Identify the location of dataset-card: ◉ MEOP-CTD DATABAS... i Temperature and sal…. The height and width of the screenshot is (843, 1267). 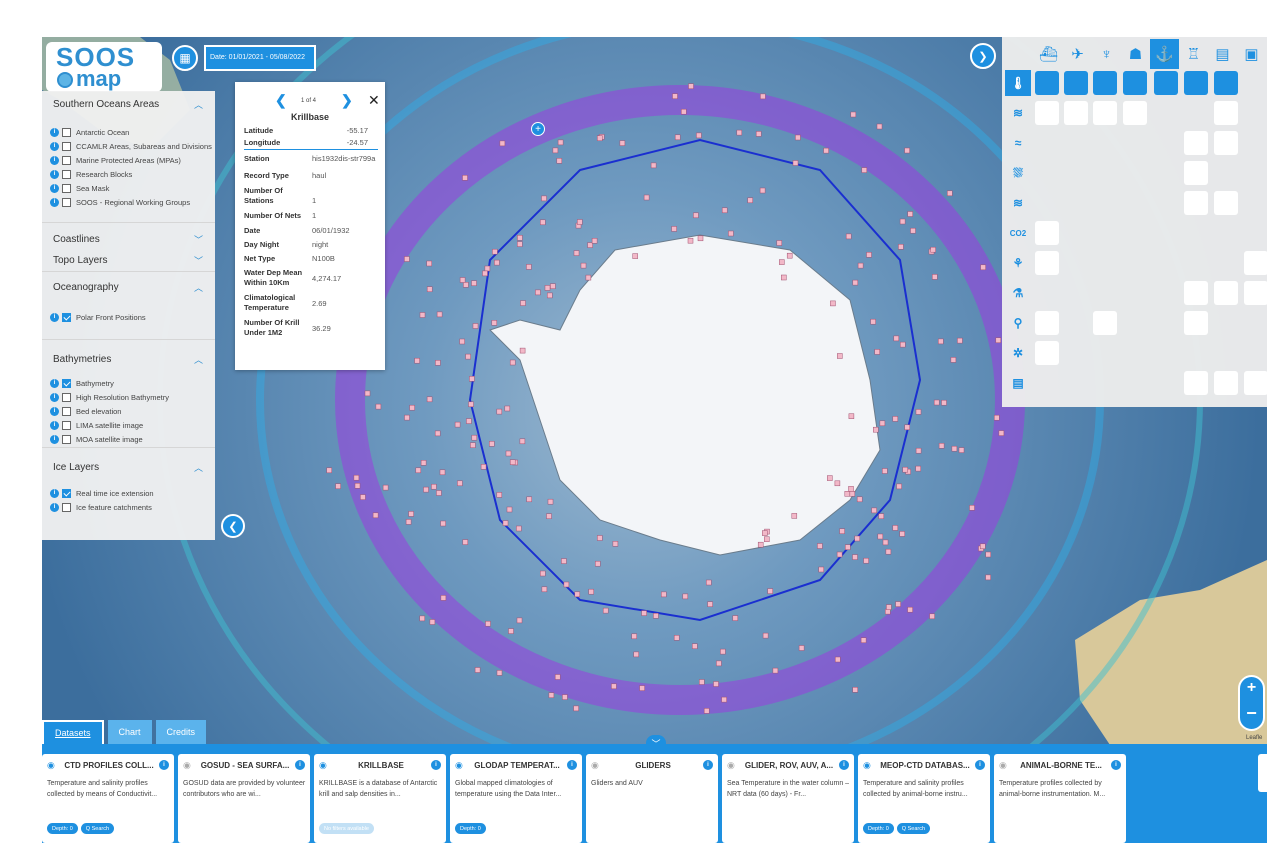
(924, 798).